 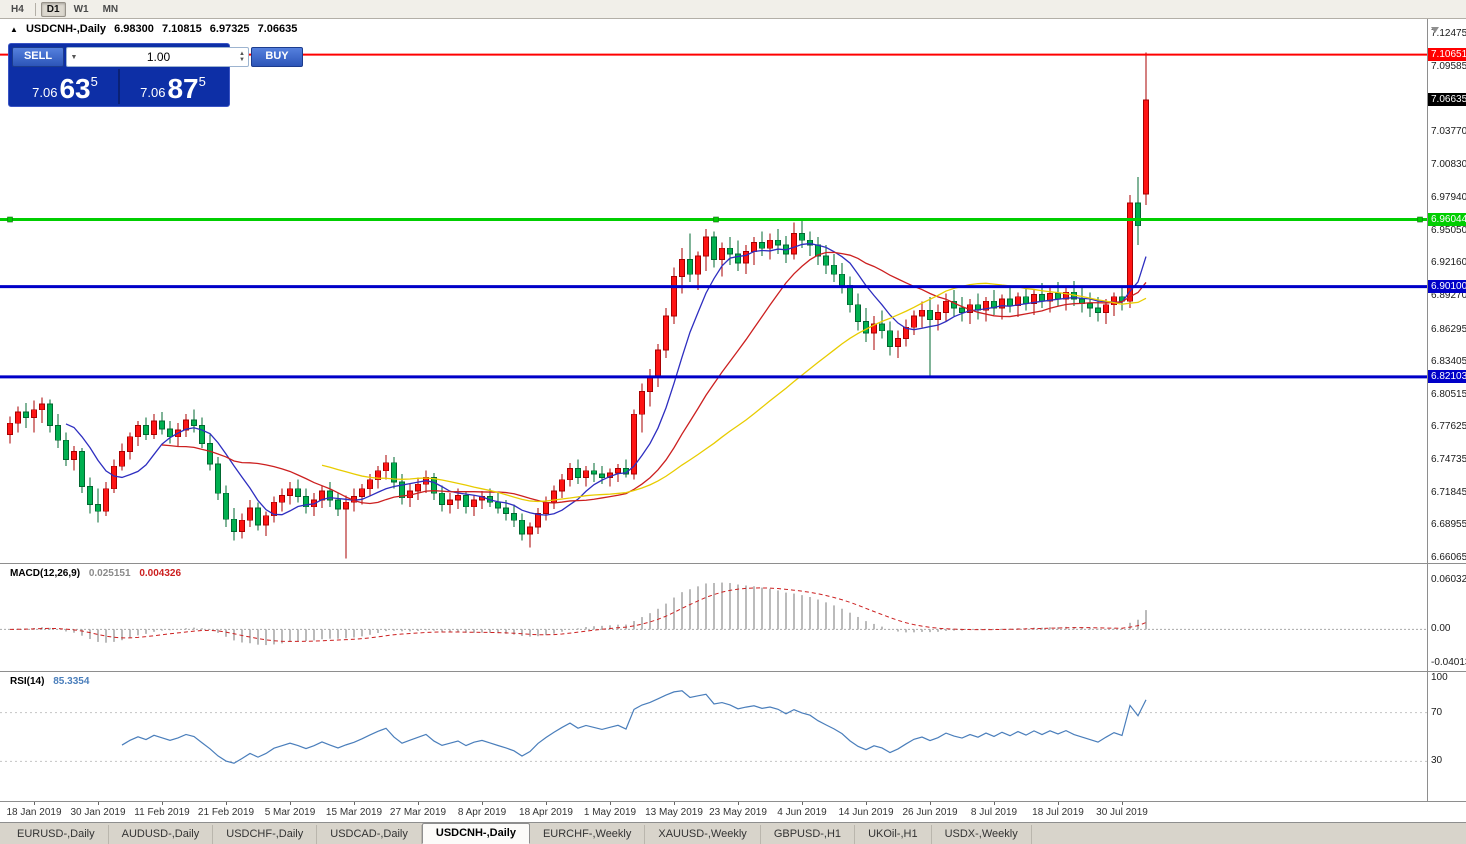 What do you see at coordinates (277, 57) in the screenshot?
I see `buy-button: BUY` at bounding box center [277, 57].